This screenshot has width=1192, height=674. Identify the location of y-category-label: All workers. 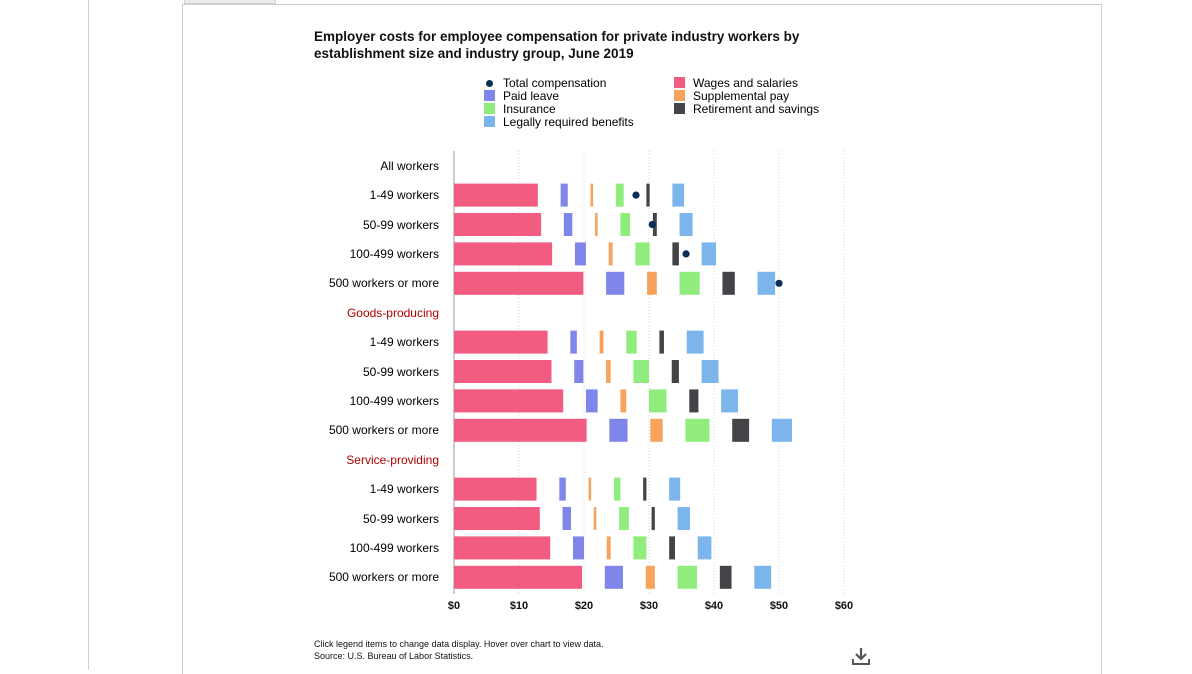
(409, 165).